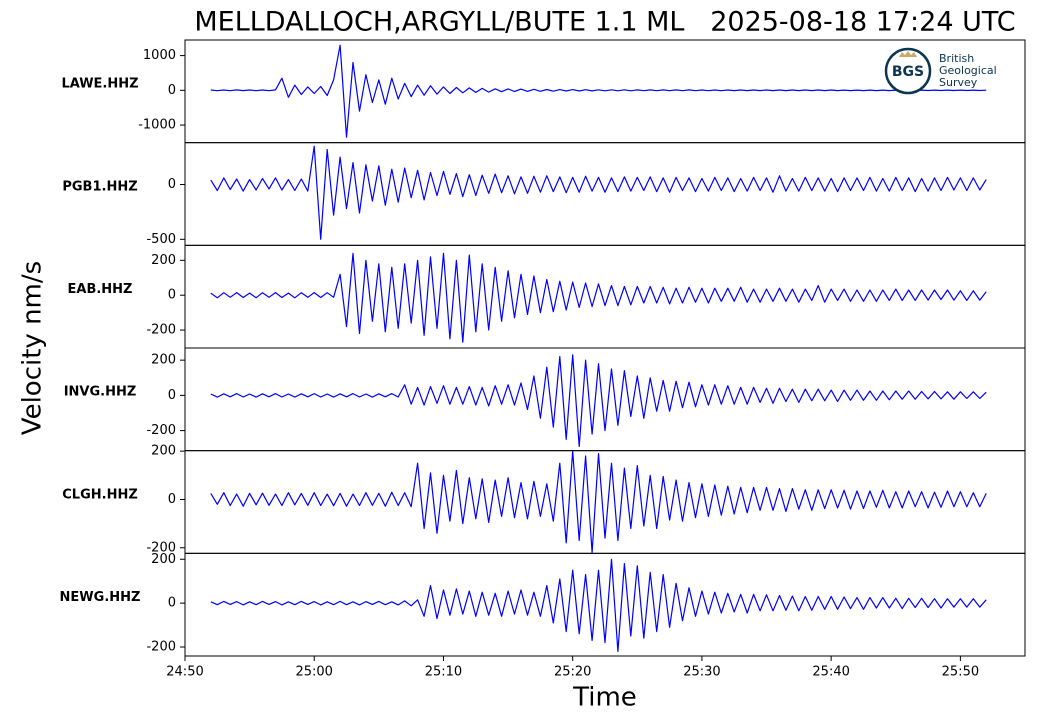  I want to click on station-label: NEWG.HHZ, so click(100, 597).